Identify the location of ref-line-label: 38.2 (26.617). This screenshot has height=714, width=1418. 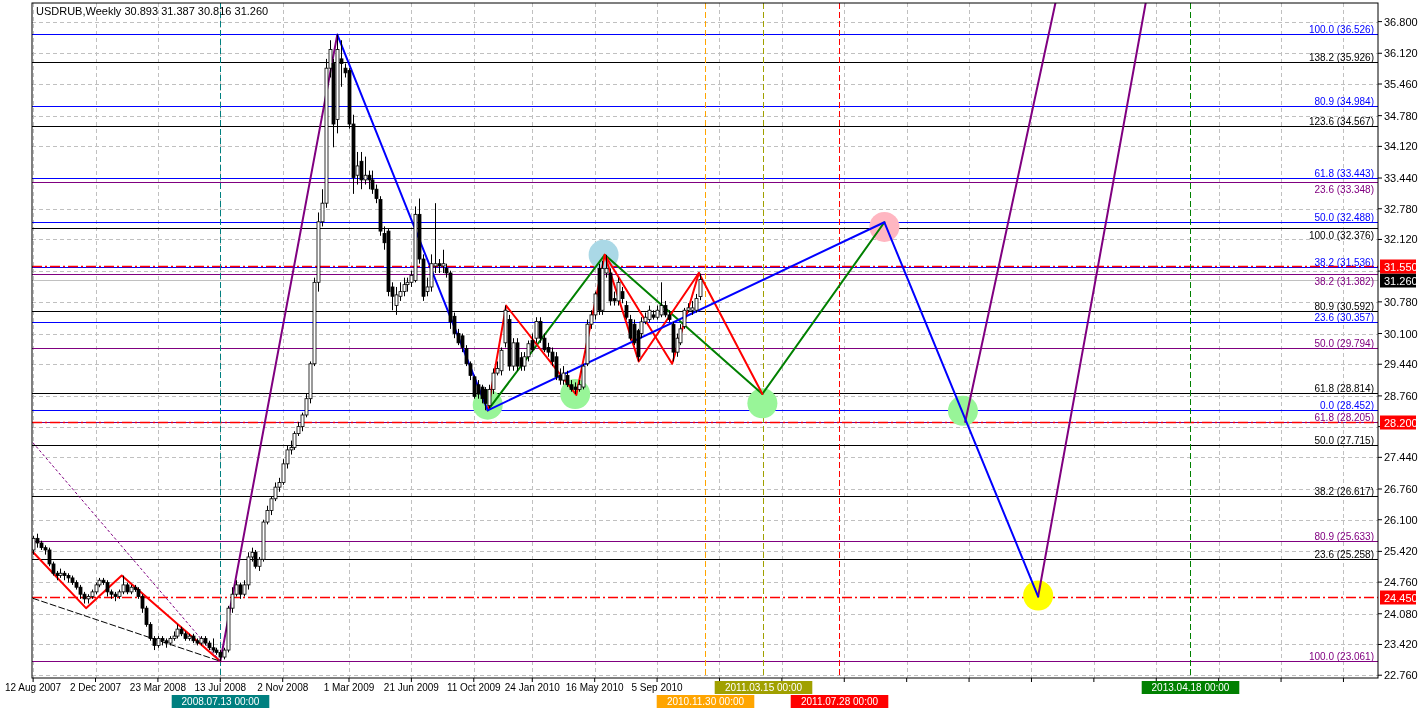
(1344, 491).